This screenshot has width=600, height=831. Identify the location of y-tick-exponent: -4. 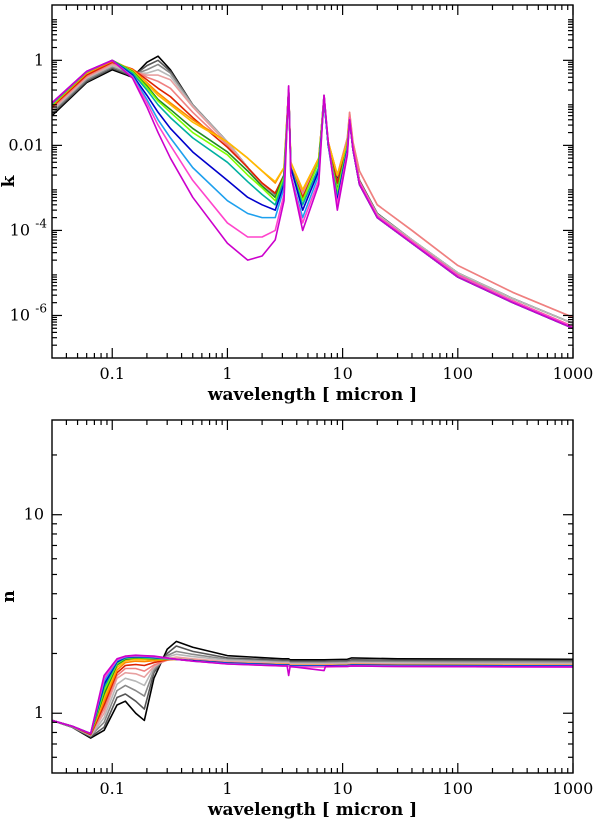
(41, 223).